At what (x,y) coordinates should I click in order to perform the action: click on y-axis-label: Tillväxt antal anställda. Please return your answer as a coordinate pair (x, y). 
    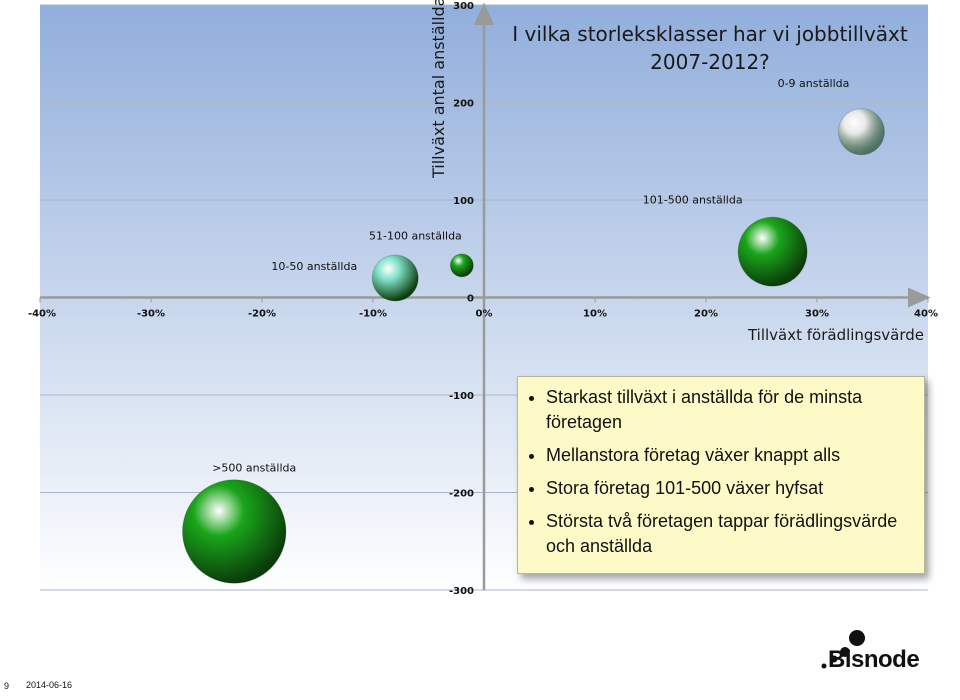
    Looking at the image, I should click on (438, 89).